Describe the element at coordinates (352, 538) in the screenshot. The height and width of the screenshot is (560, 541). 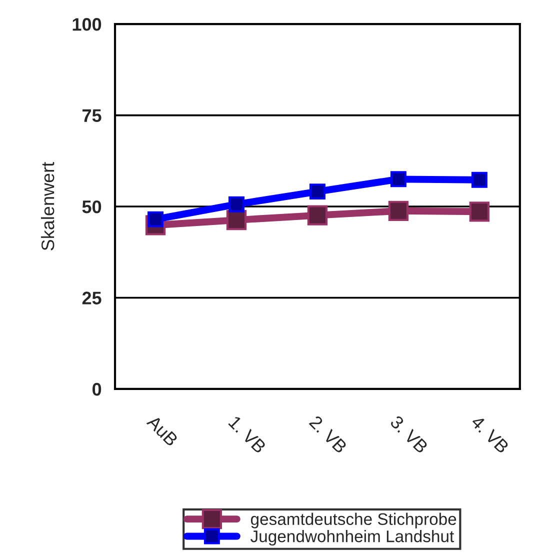
I see `legend-label: Jugendwohnheim Landshut` at that location.